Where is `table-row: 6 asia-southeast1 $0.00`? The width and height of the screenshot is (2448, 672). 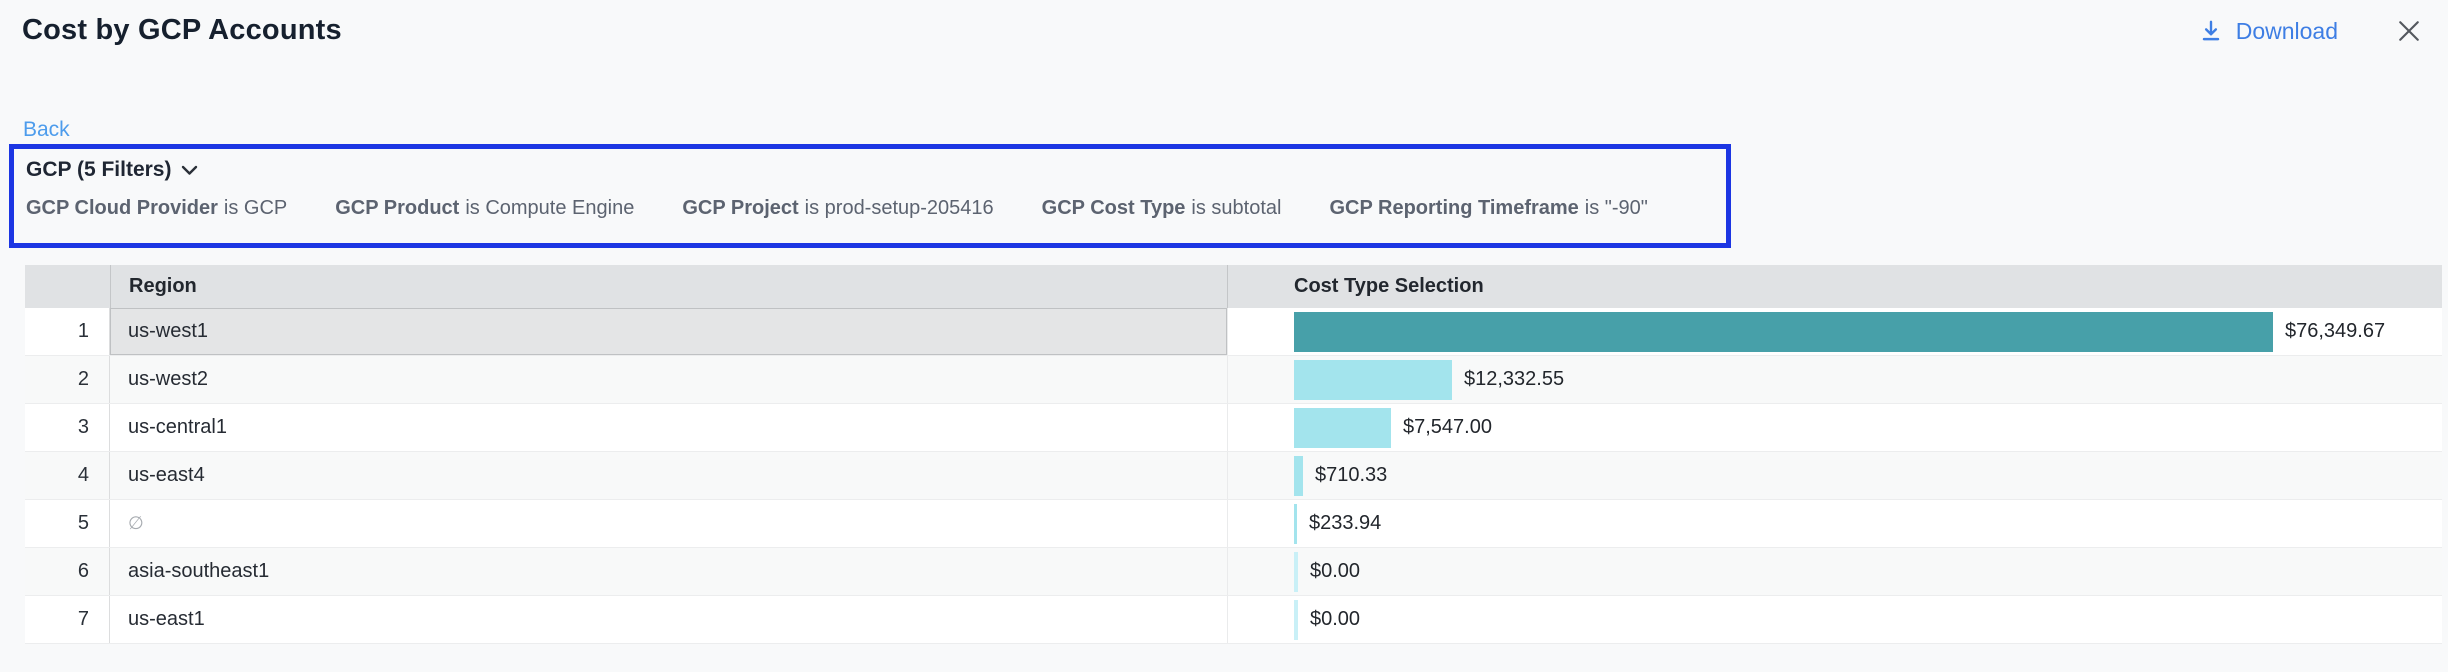 table-row: 6 asia-southeast1 $0.00 is located at coordinates (1233, 572).